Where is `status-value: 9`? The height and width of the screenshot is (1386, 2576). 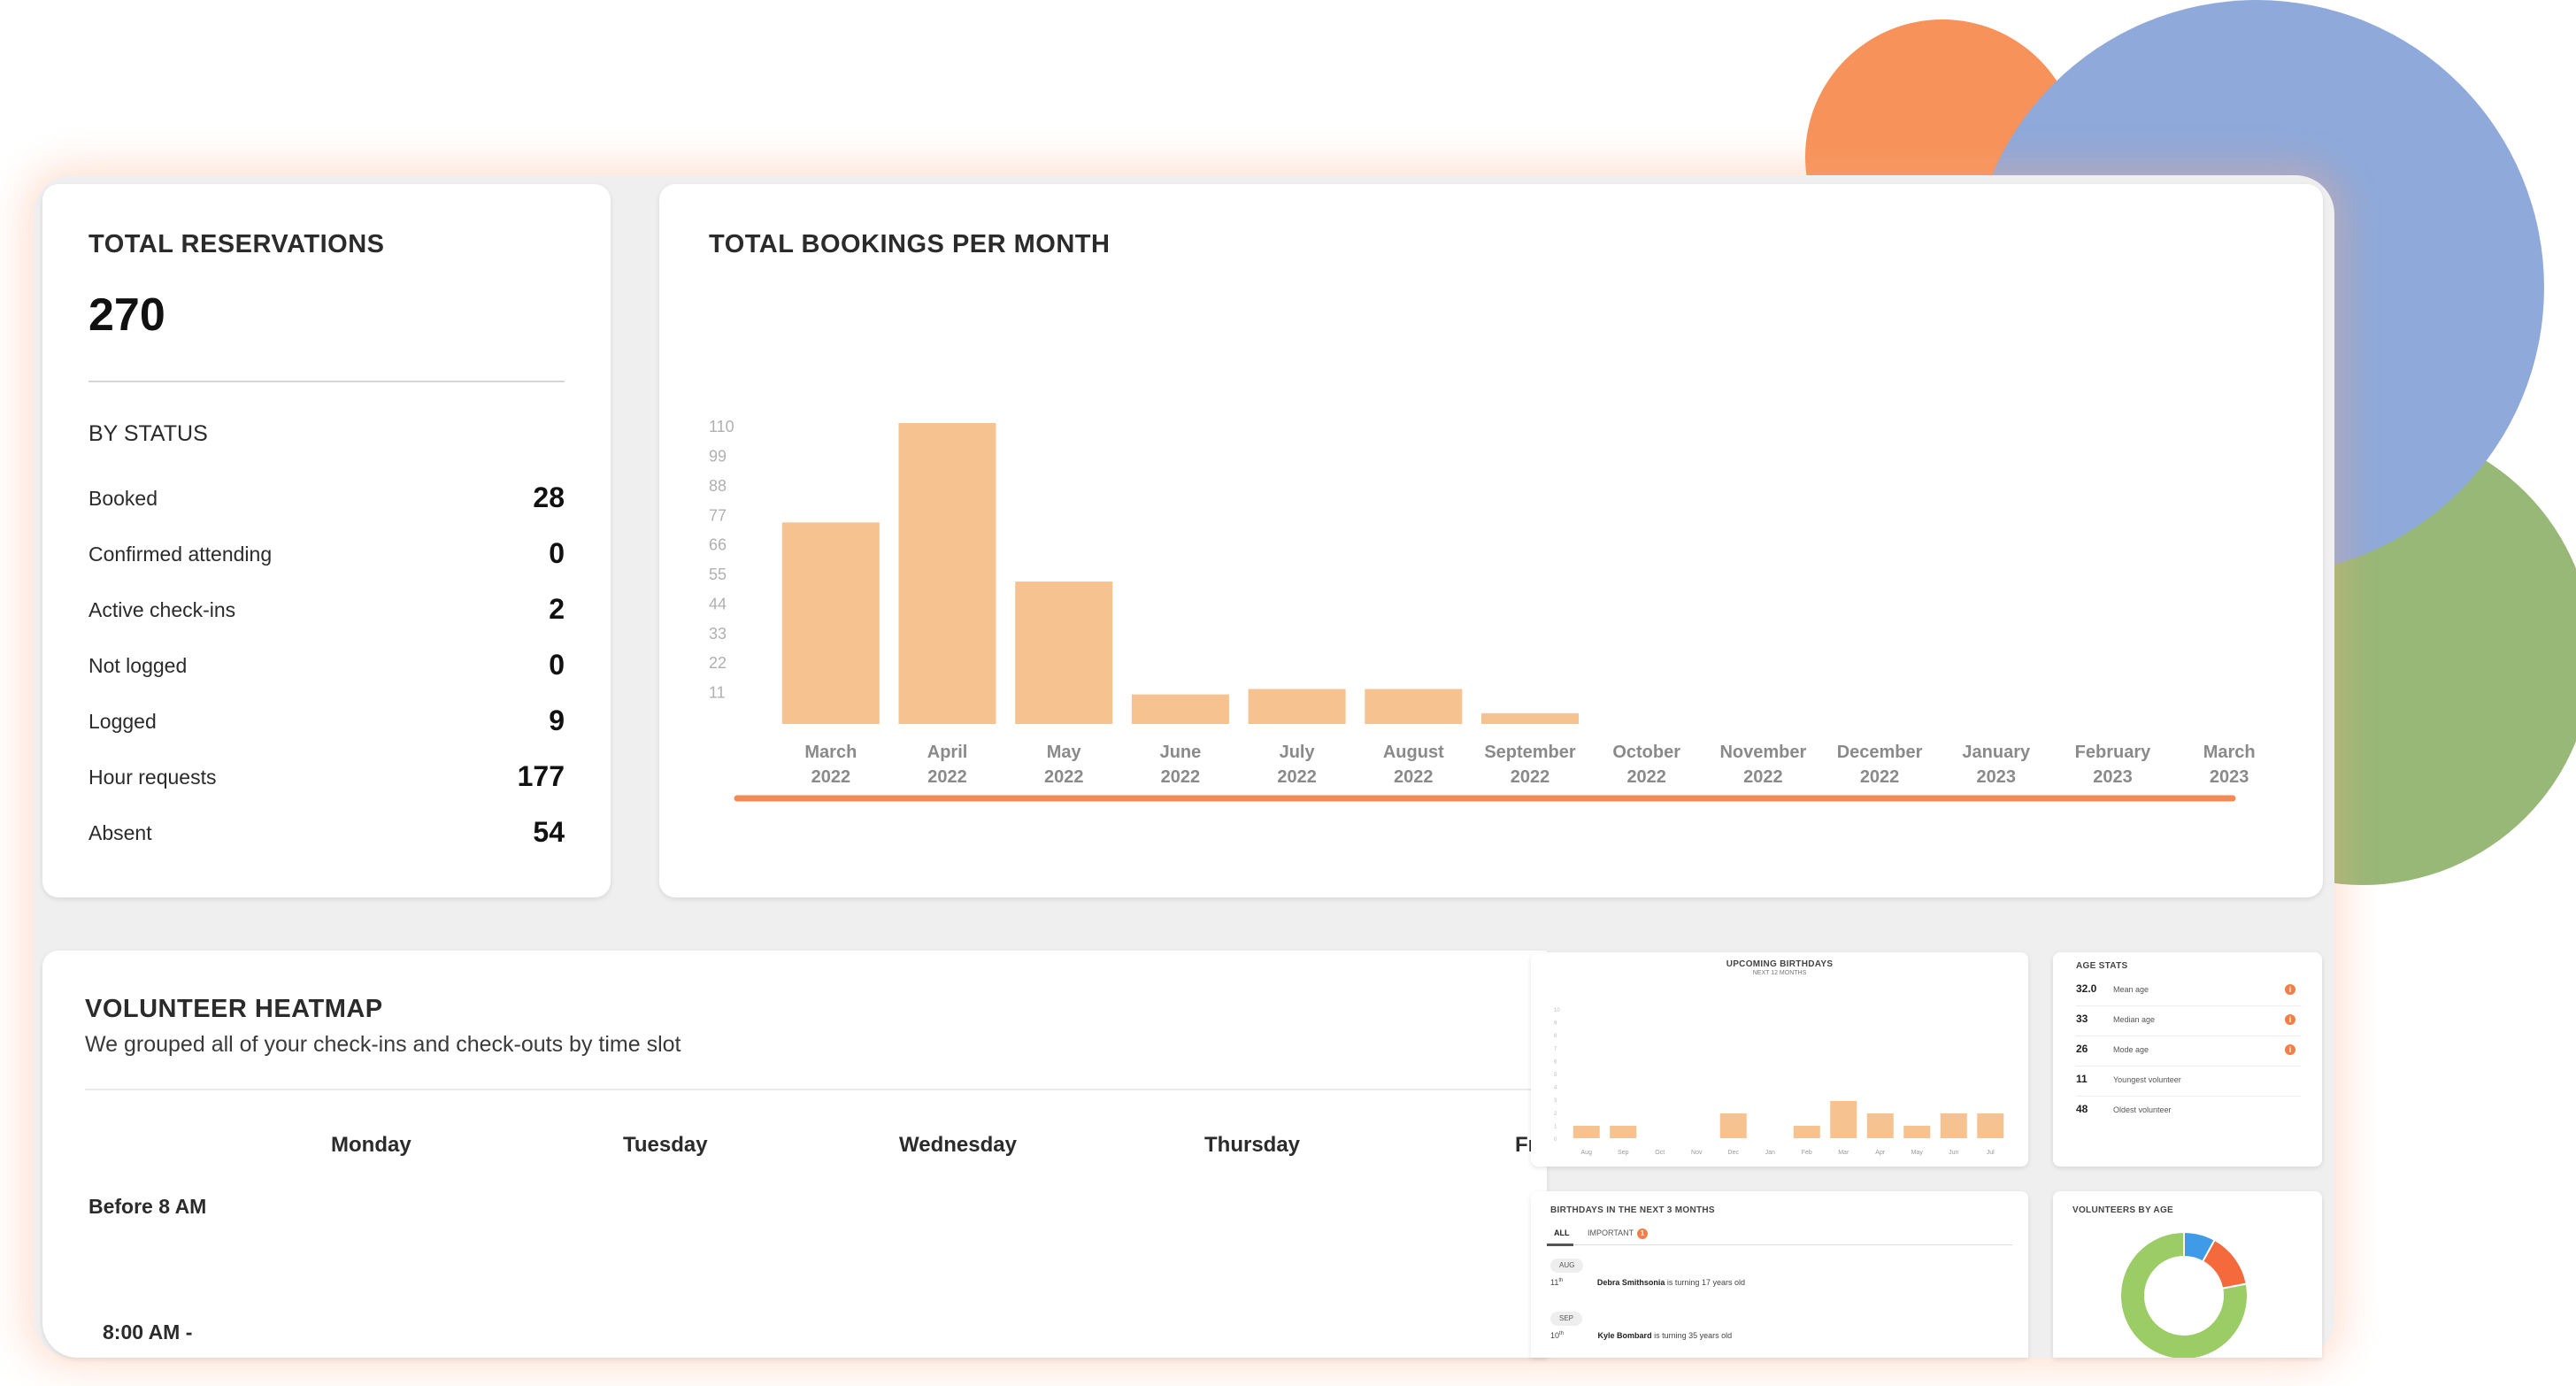
status-value: 9 is located at coordinates (557, 720).